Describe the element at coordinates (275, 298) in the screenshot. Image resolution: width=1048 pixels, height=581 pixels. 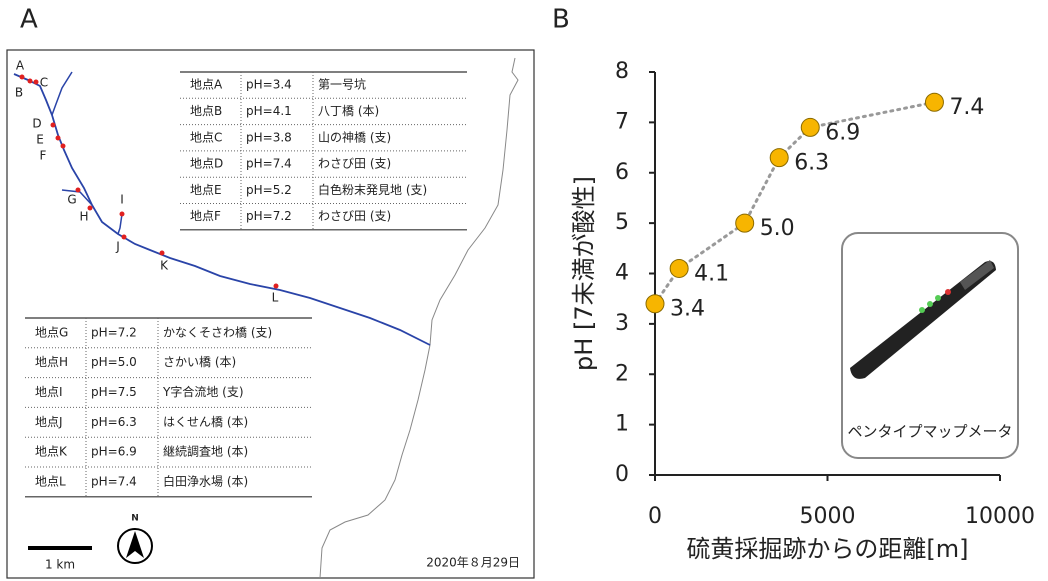
I see `point-label: L` at that location.